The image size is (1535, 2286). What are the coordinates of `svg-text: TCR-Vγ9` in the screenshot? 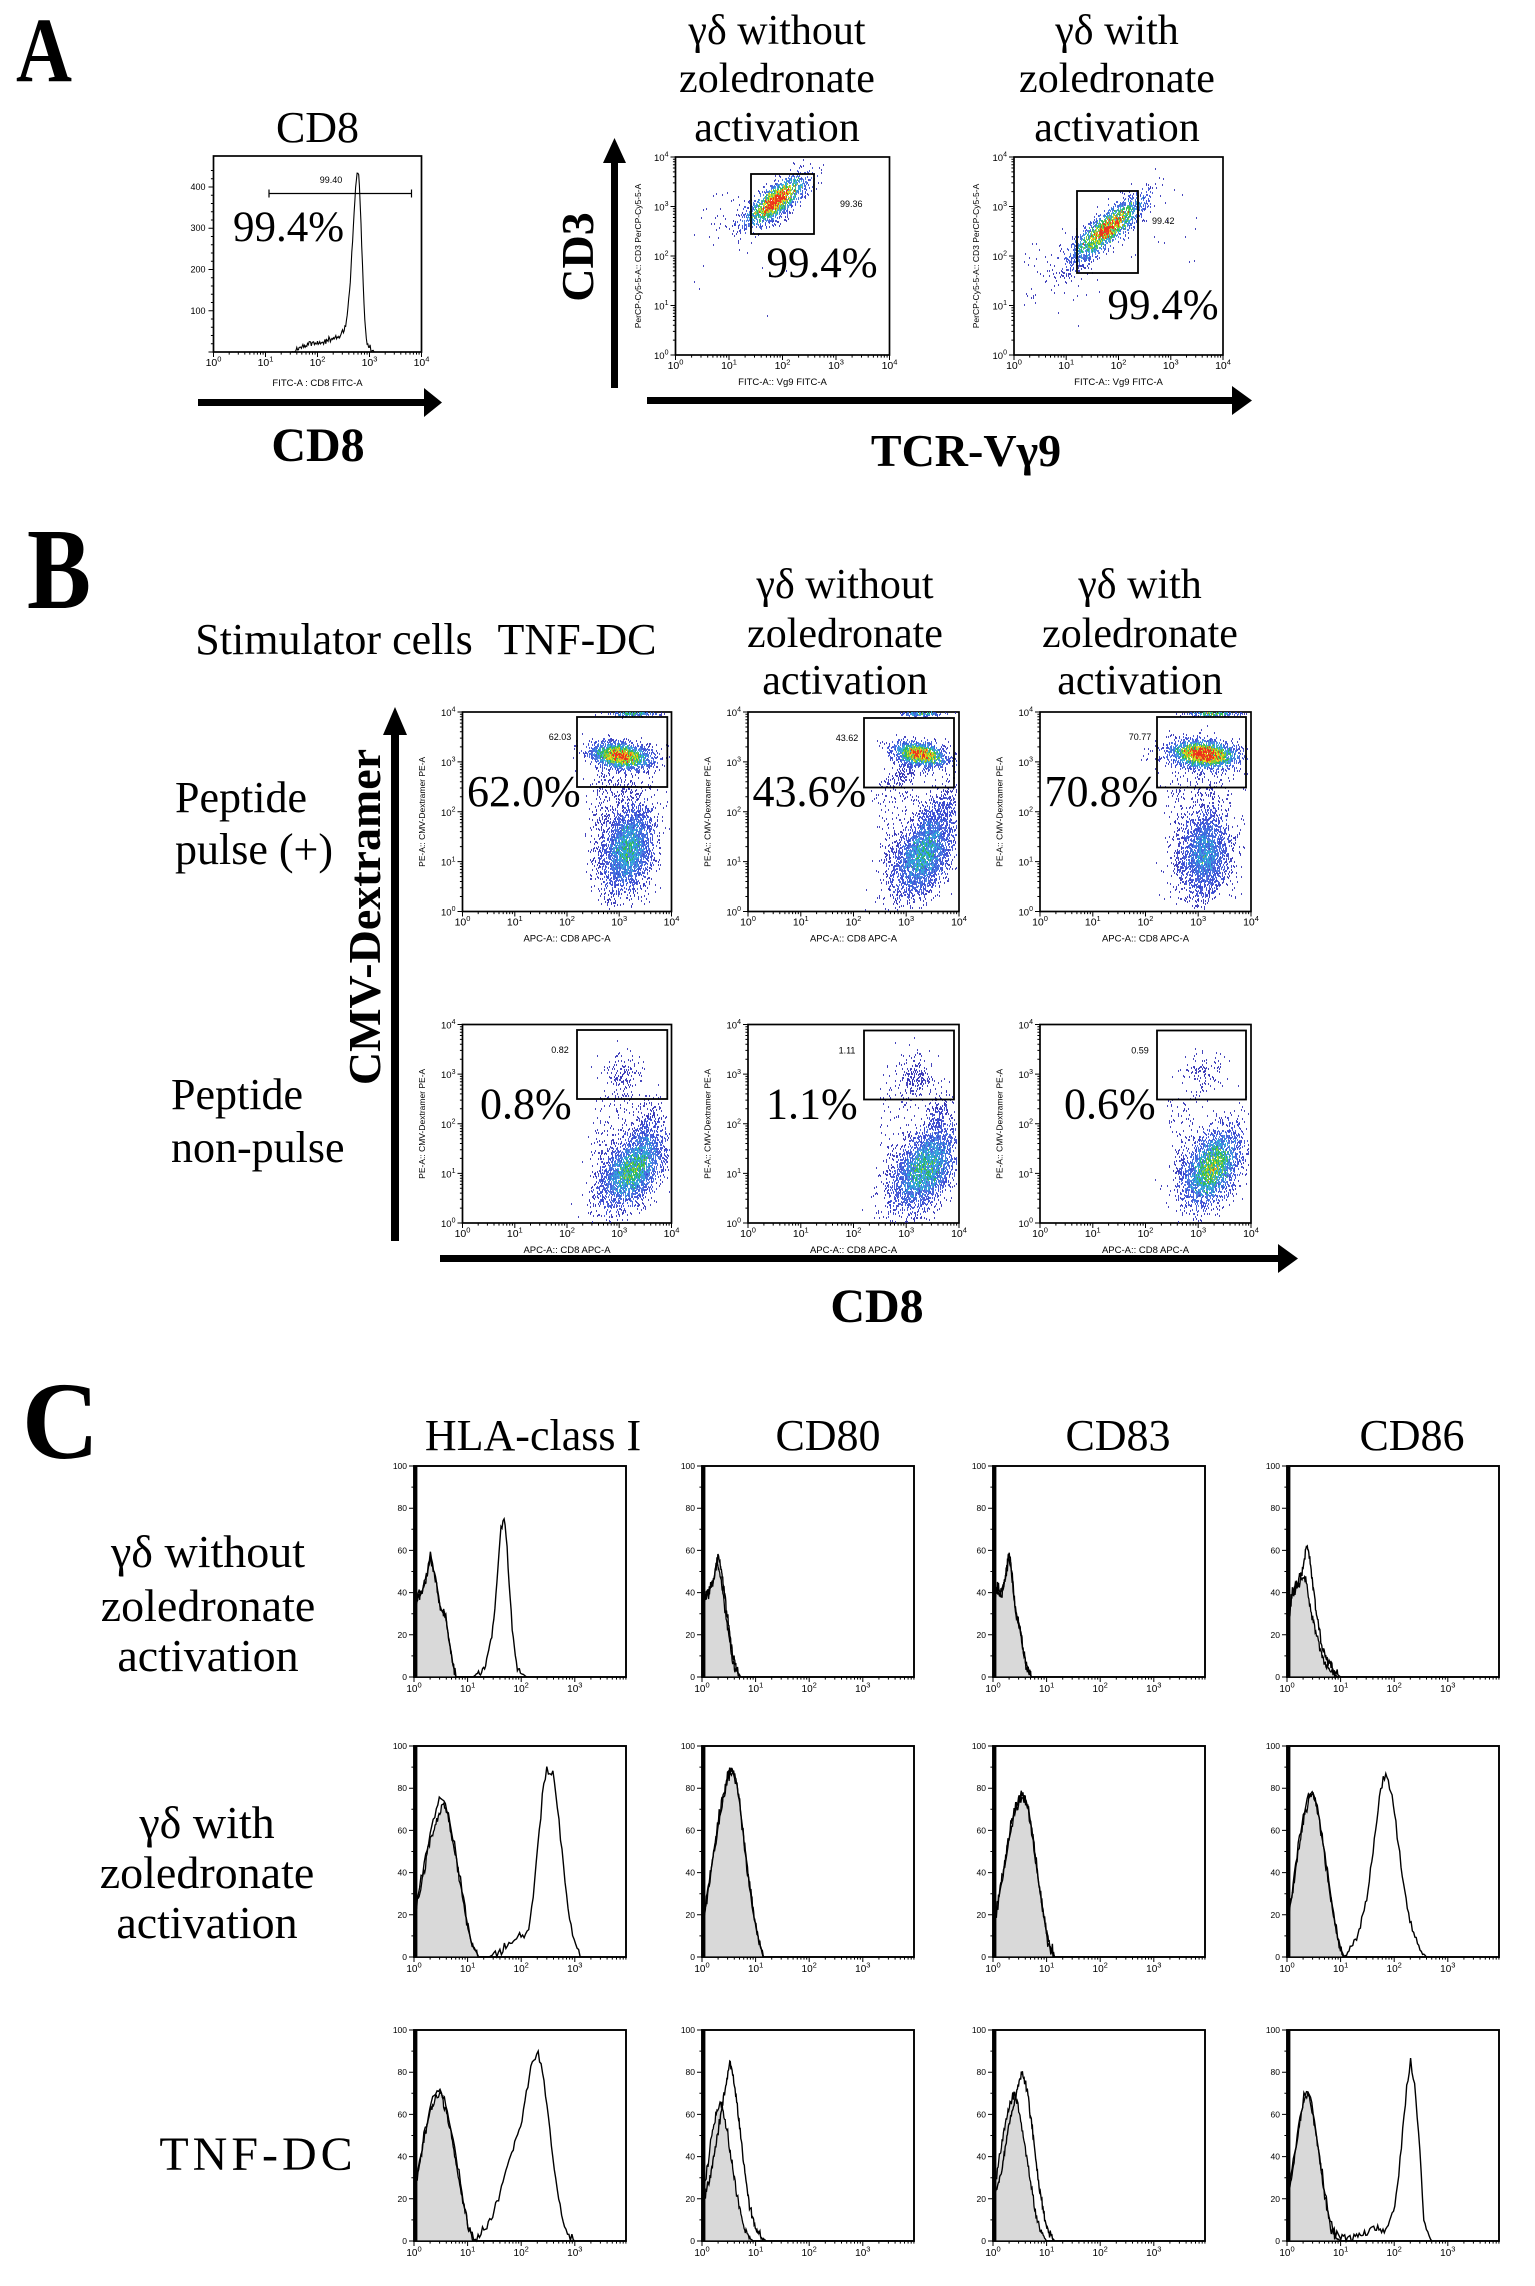 It's located at (966, 450).